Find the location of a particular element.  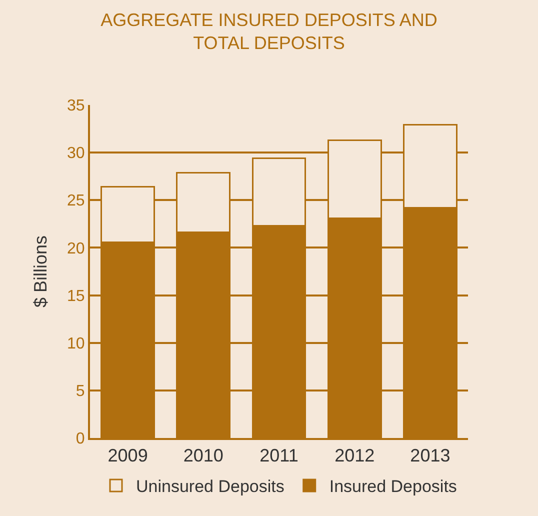

x-tick-label: 2010 is located at coordinates (203, 456).